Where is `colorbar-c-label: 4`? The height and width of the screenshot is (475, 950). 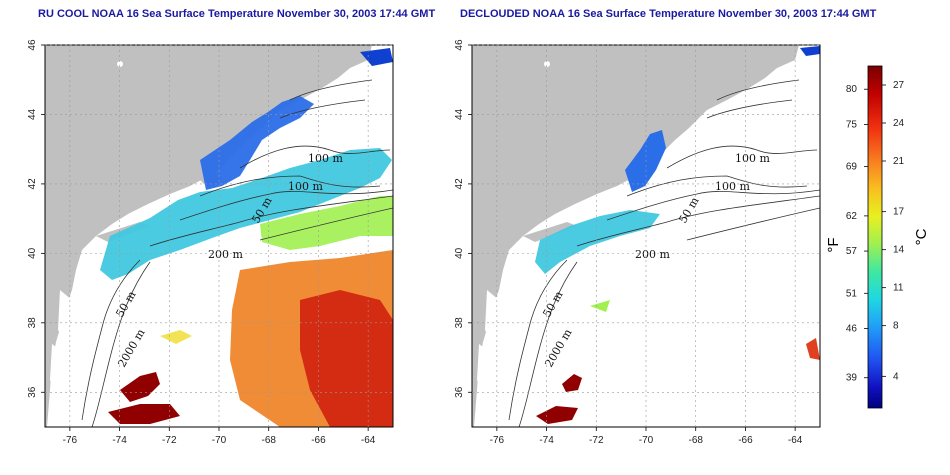
colorbar-c-label: 4 is located at coordinates (896, 376).